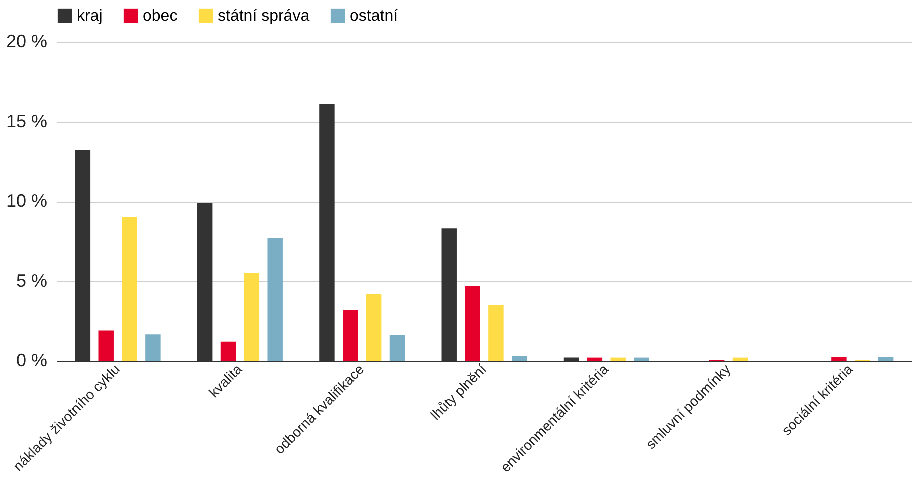 Image resolution: width=917 pixels, height=477 pixels. What do you see at coordinates (374, 16) in the screenshot?
I see `legend-label: ostatní` at bounding box center [374, 16].